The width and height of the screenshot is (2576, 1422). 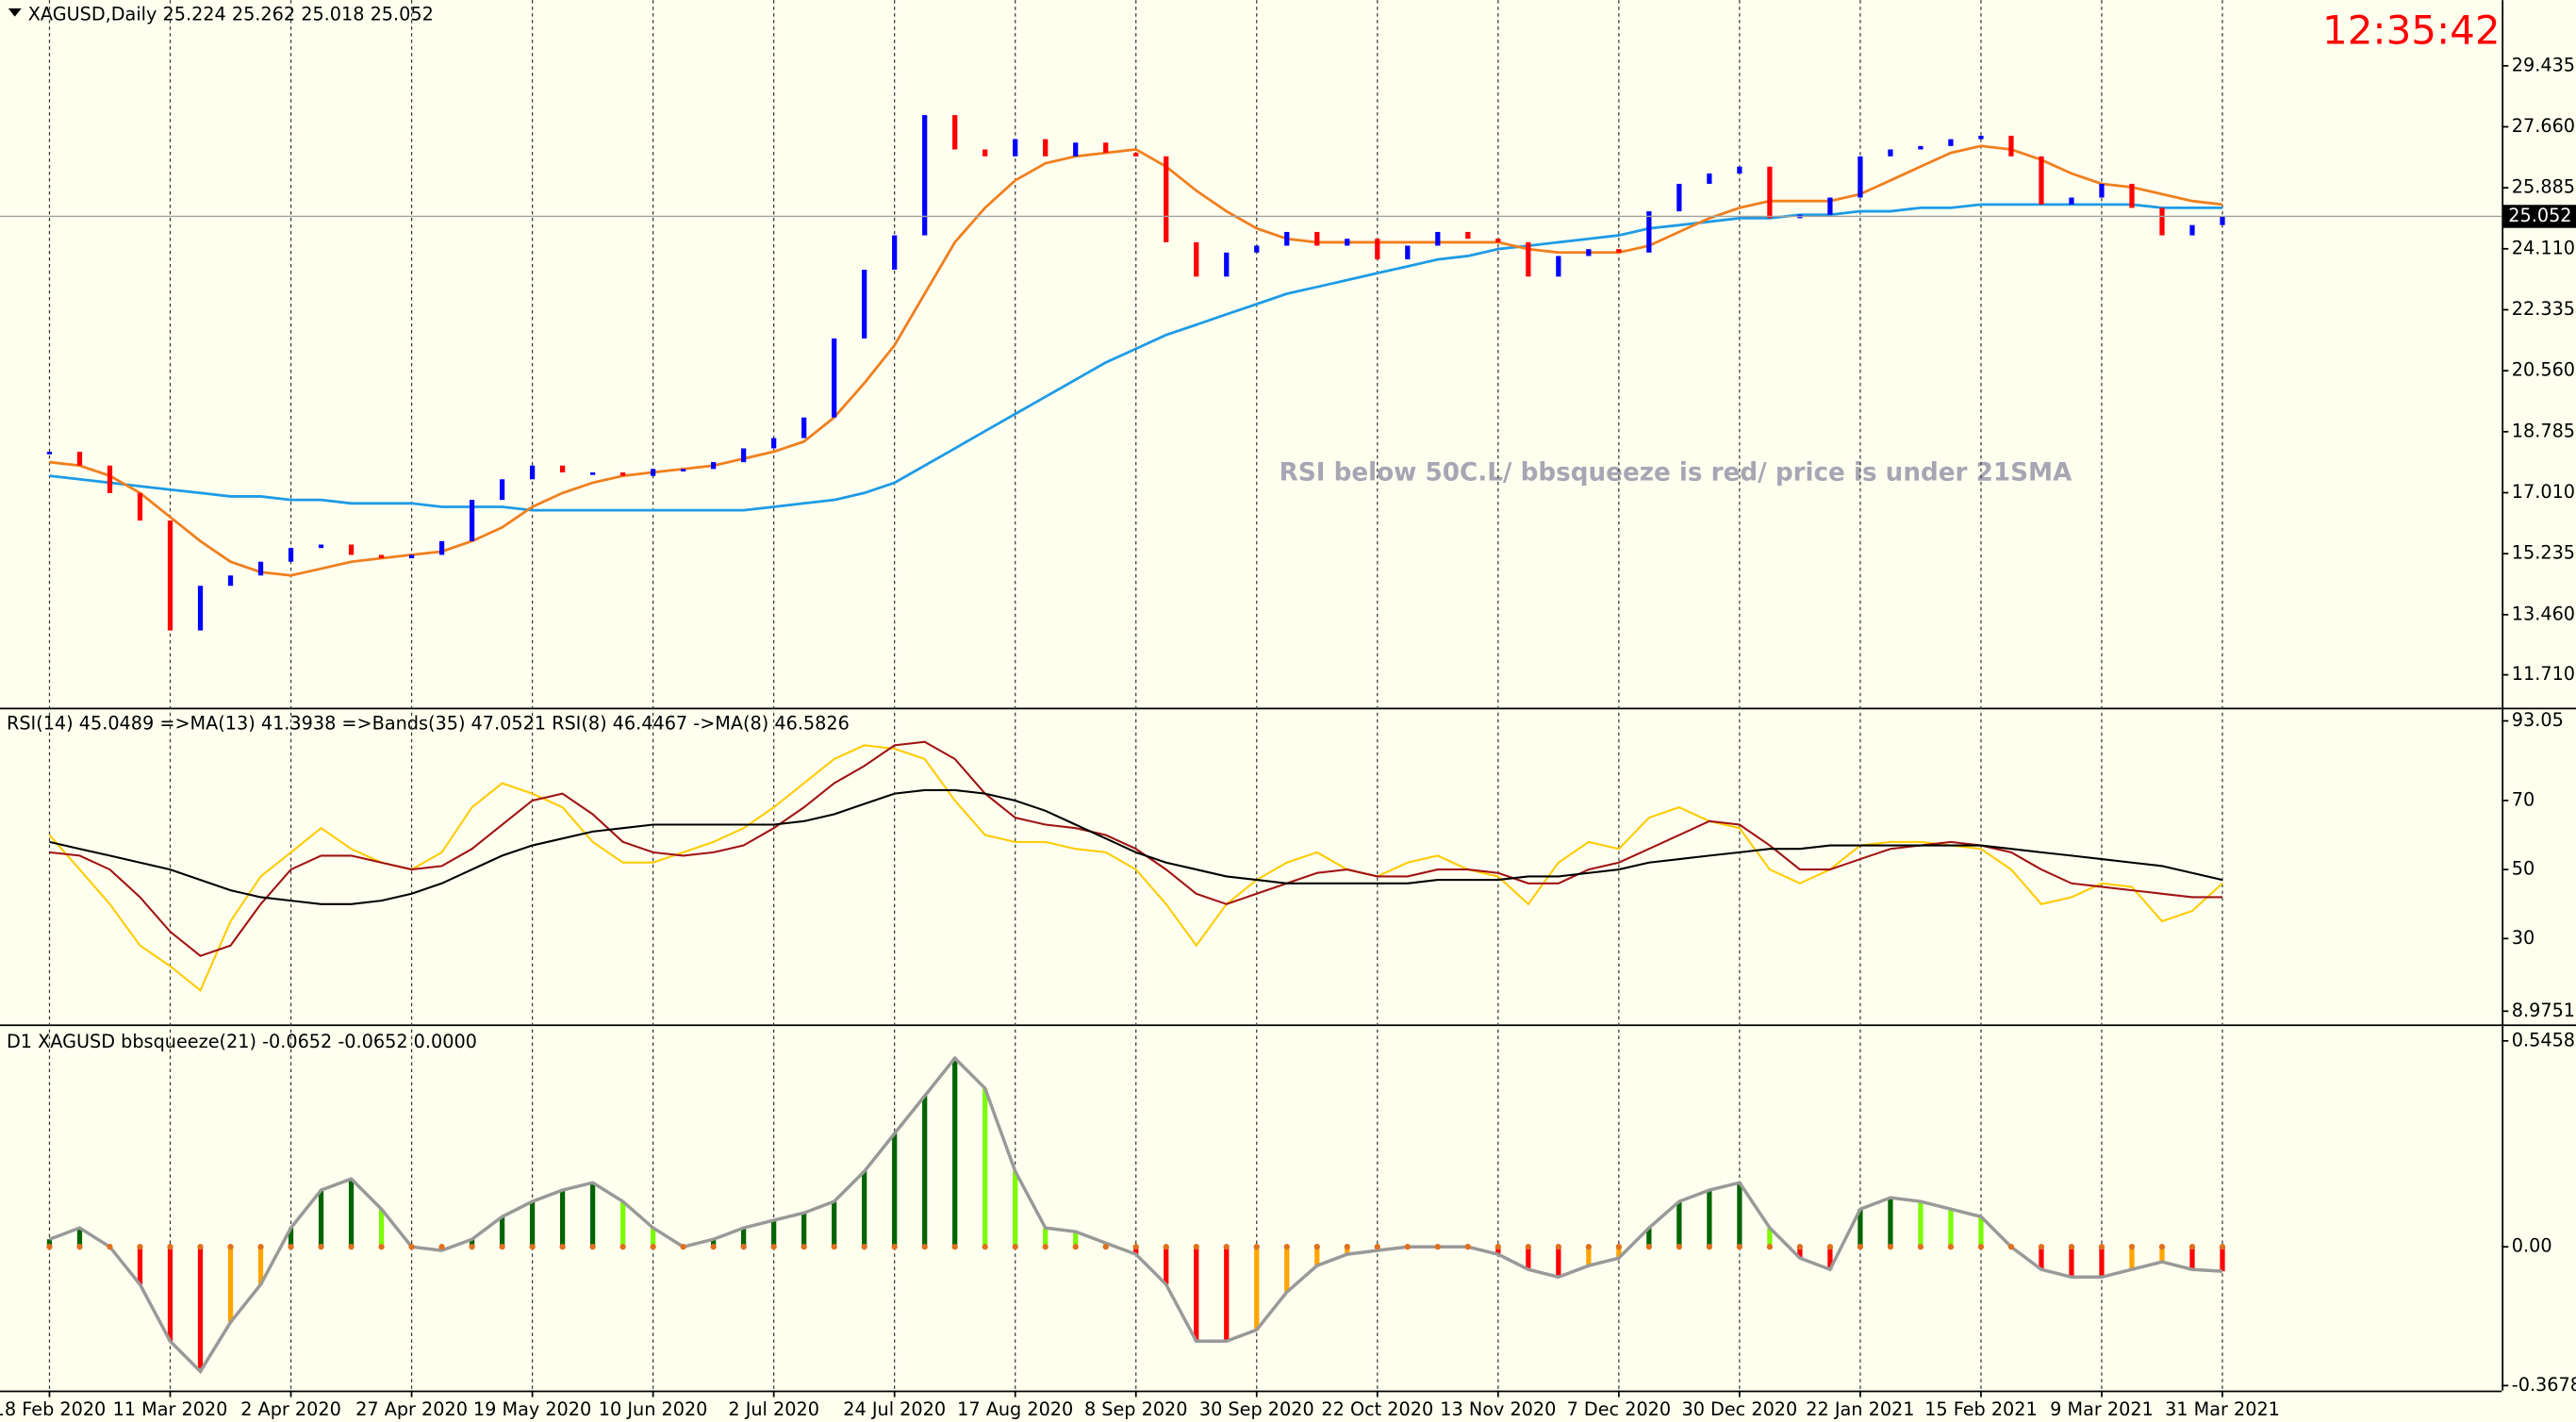 I want to click on x-tick-label: 2 Apr 2020, so click(x=290, y=1409).